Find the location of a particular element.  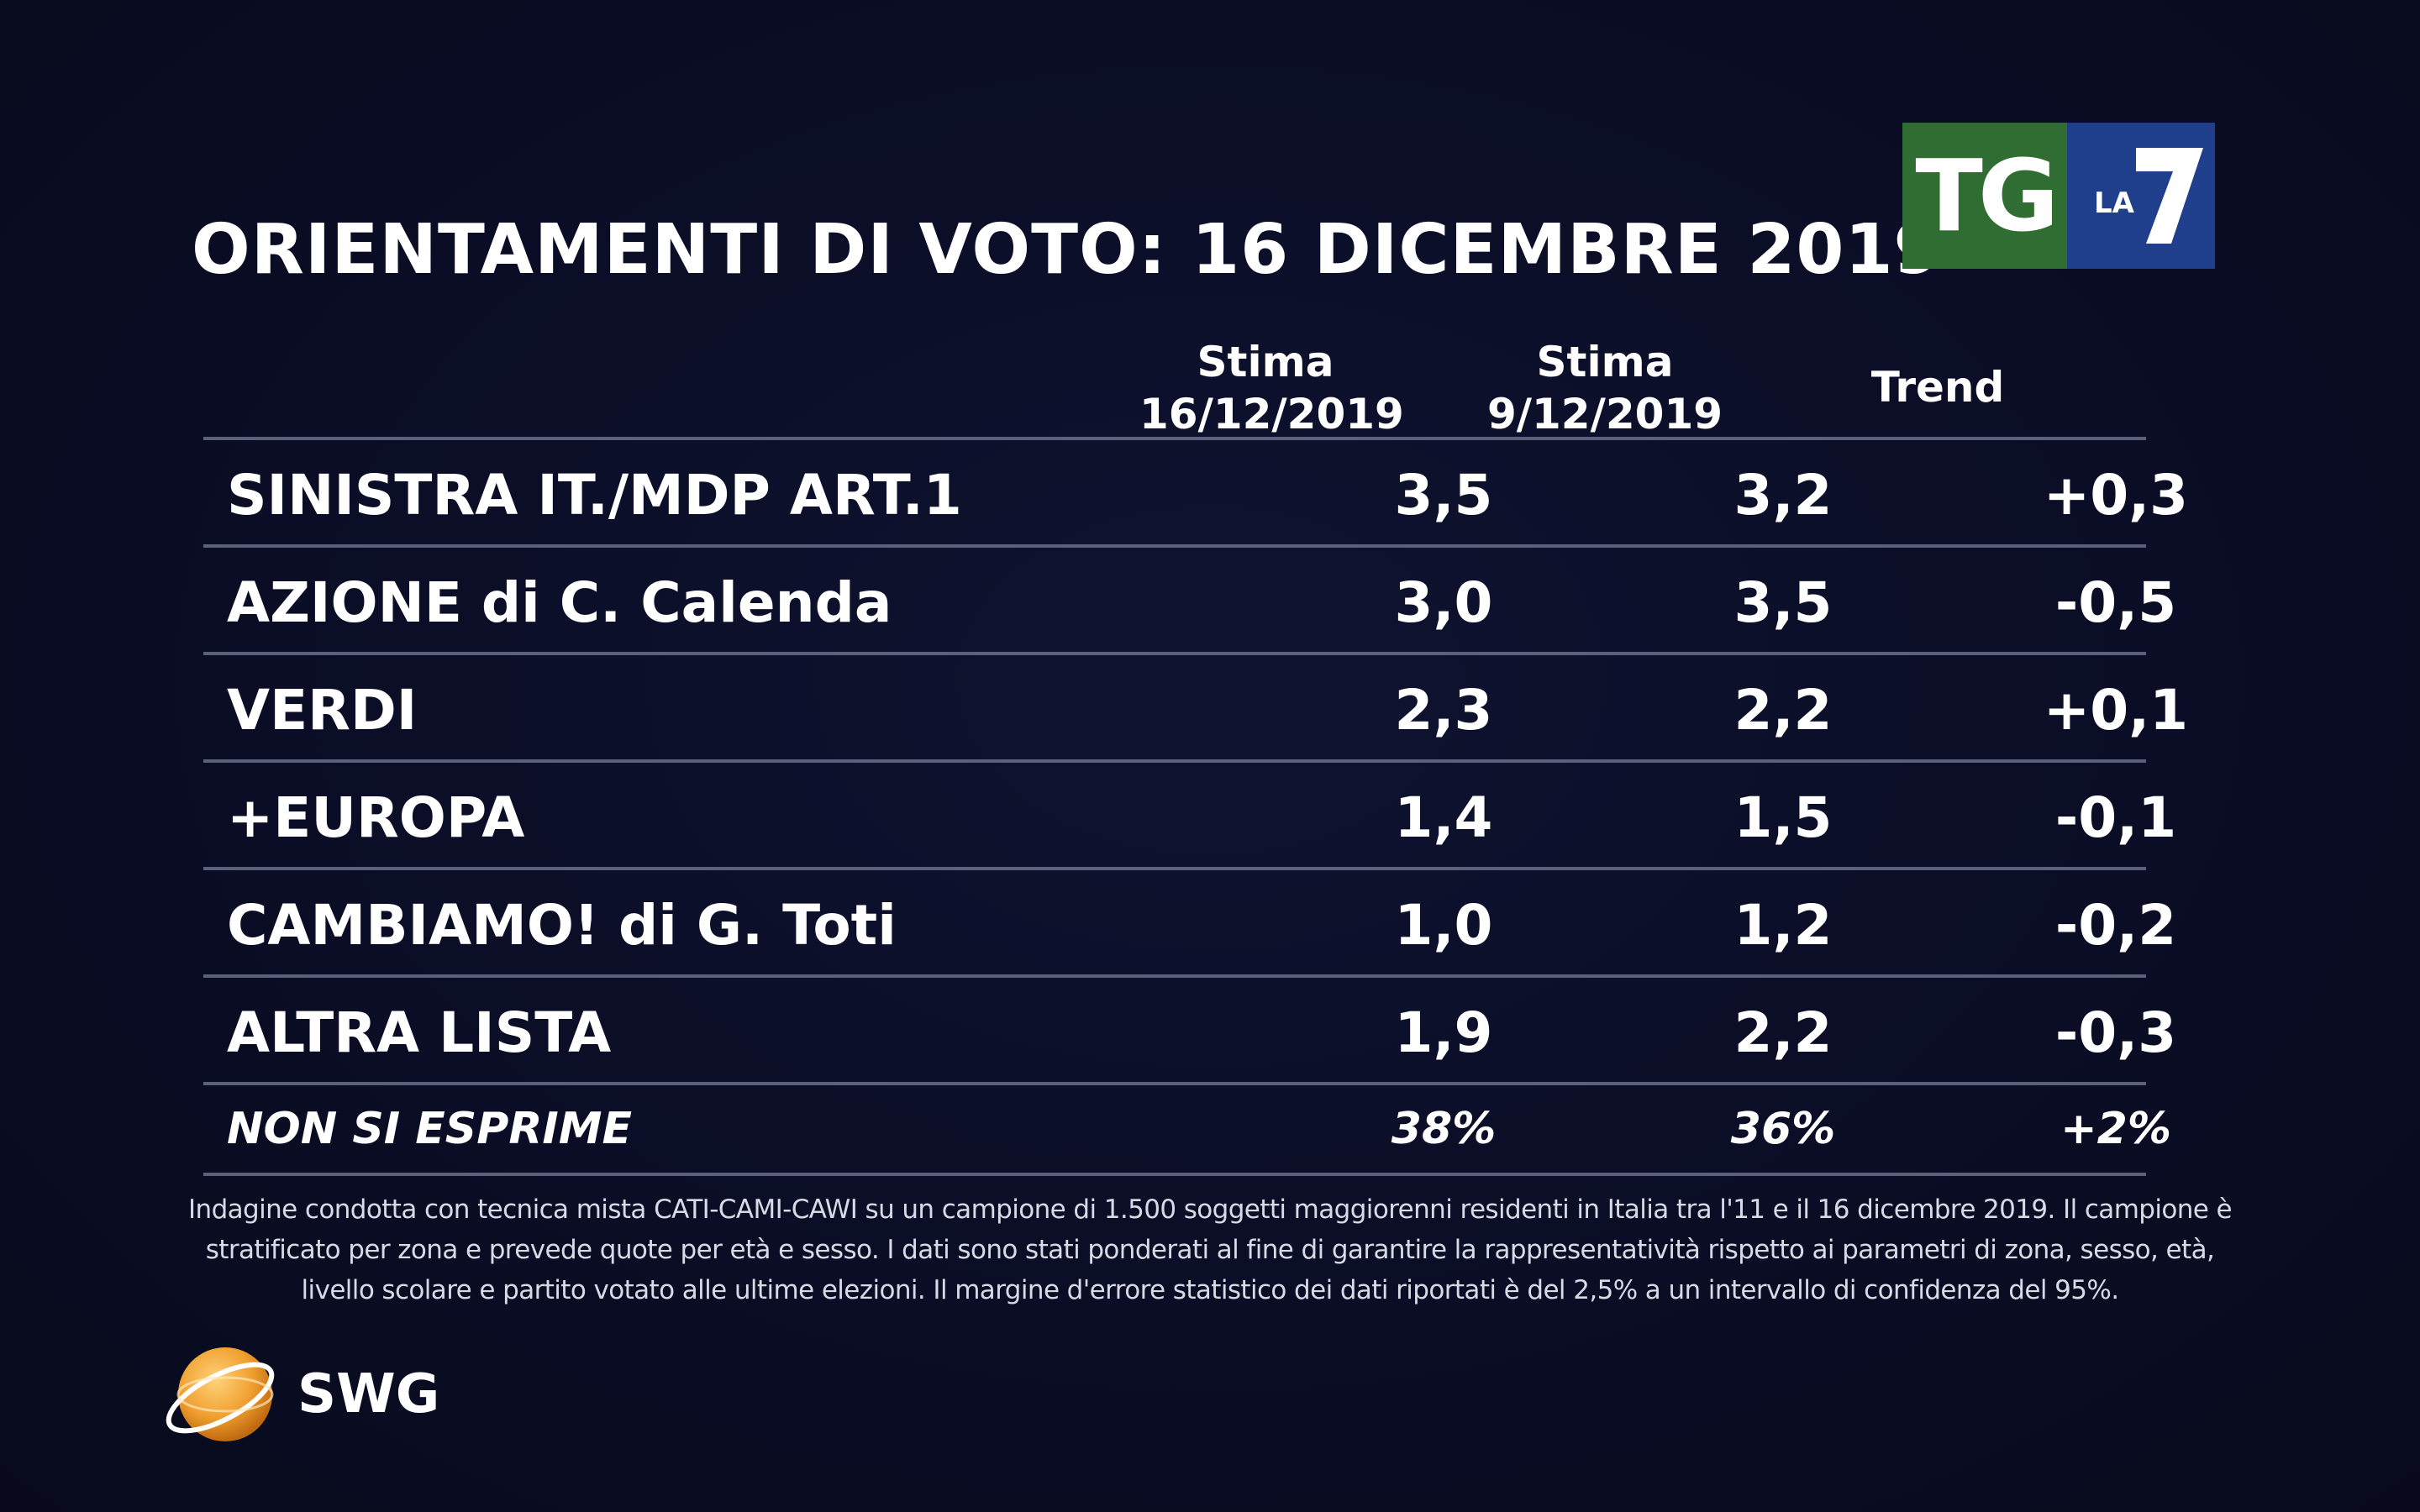

trend-value: -0,5 is located at coordinates (2115, 602).